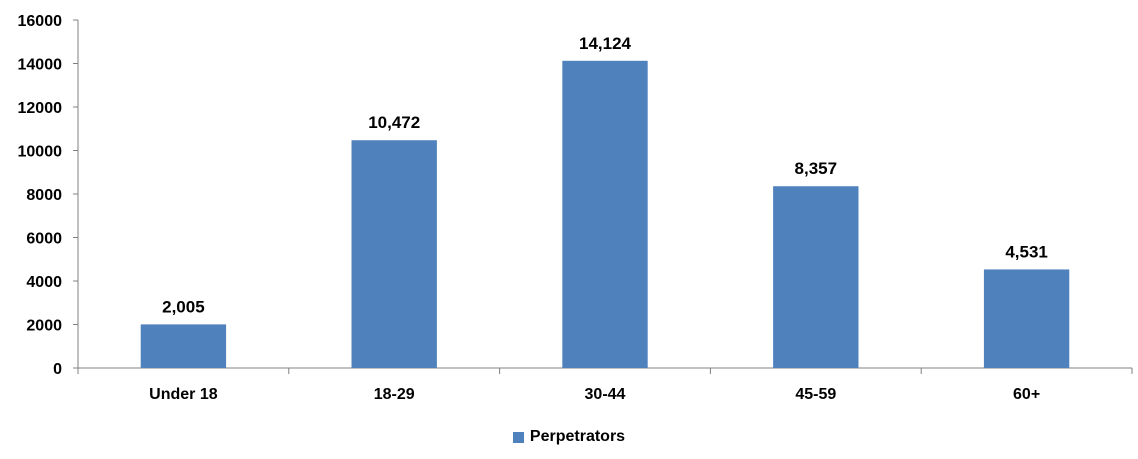  Describe the element at coordinates (605, 43) in the screenshot. I see `data-label: 14,124` at that location.